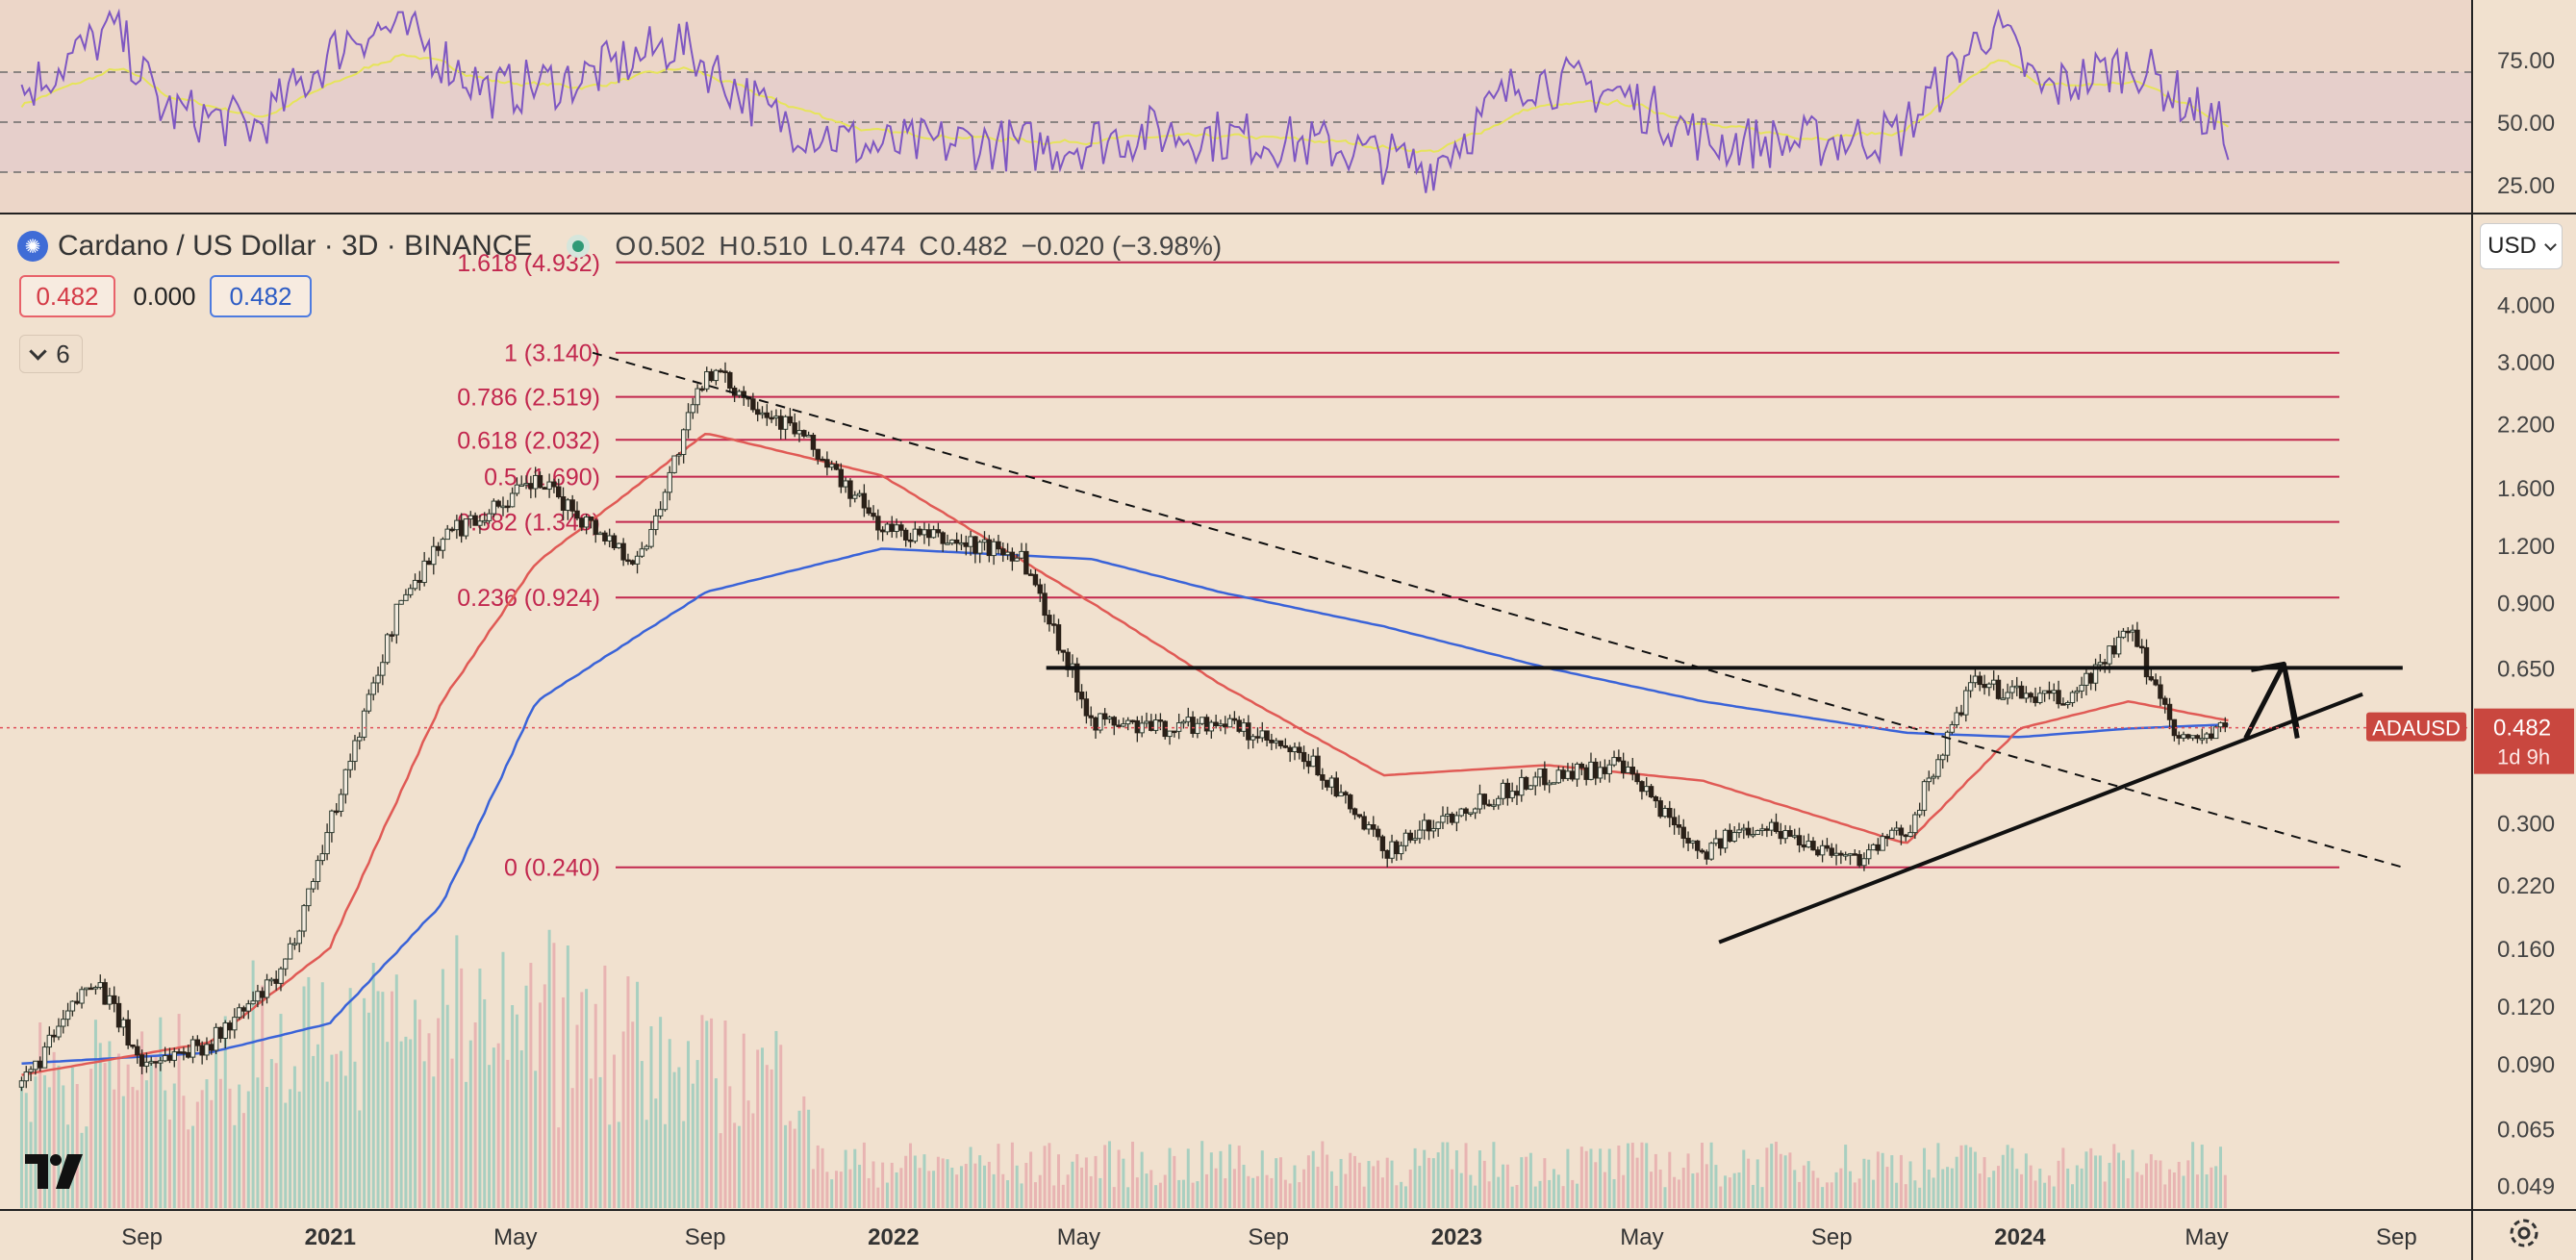  What do you see at coordinates (579, 246) in the screenshot?
I see `market-status-icon` at bounding box center [579, 246].